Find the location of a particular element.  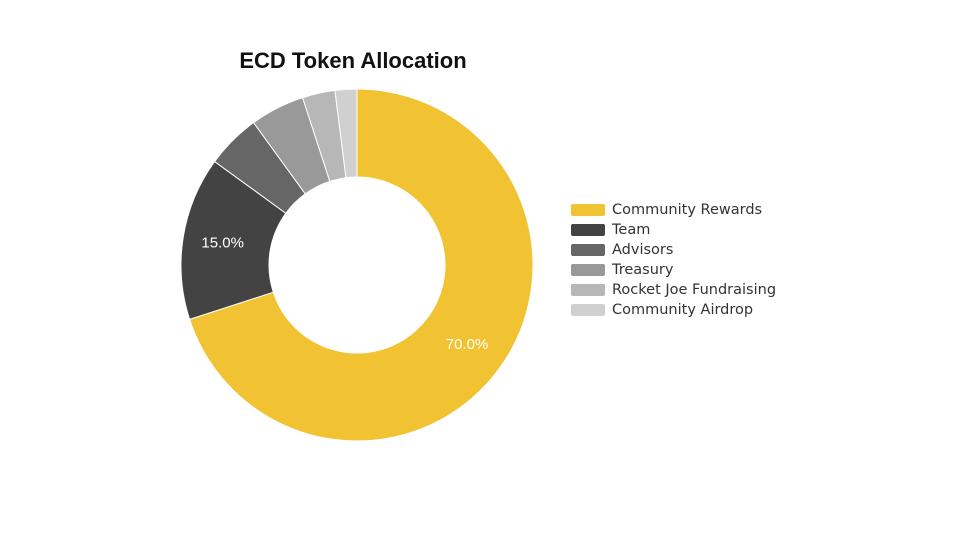

slice-team is located at coordinates (233, 240).